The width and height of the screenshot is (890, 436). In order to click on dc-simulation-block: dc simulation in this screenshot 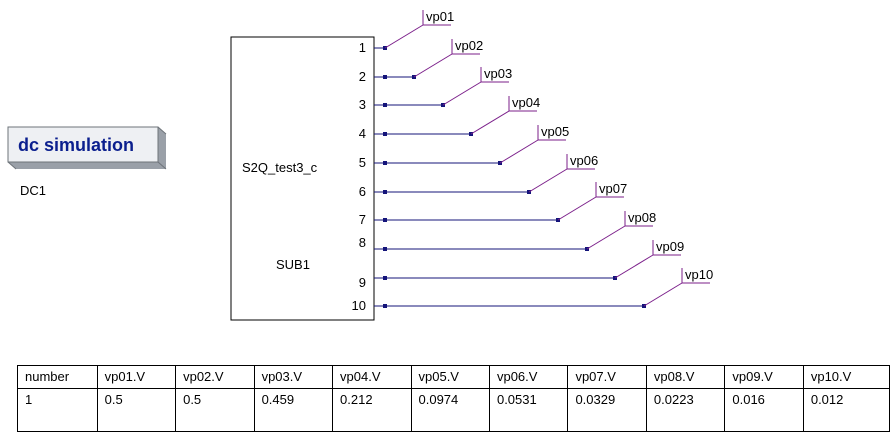, I will do `click(87, 148)`.